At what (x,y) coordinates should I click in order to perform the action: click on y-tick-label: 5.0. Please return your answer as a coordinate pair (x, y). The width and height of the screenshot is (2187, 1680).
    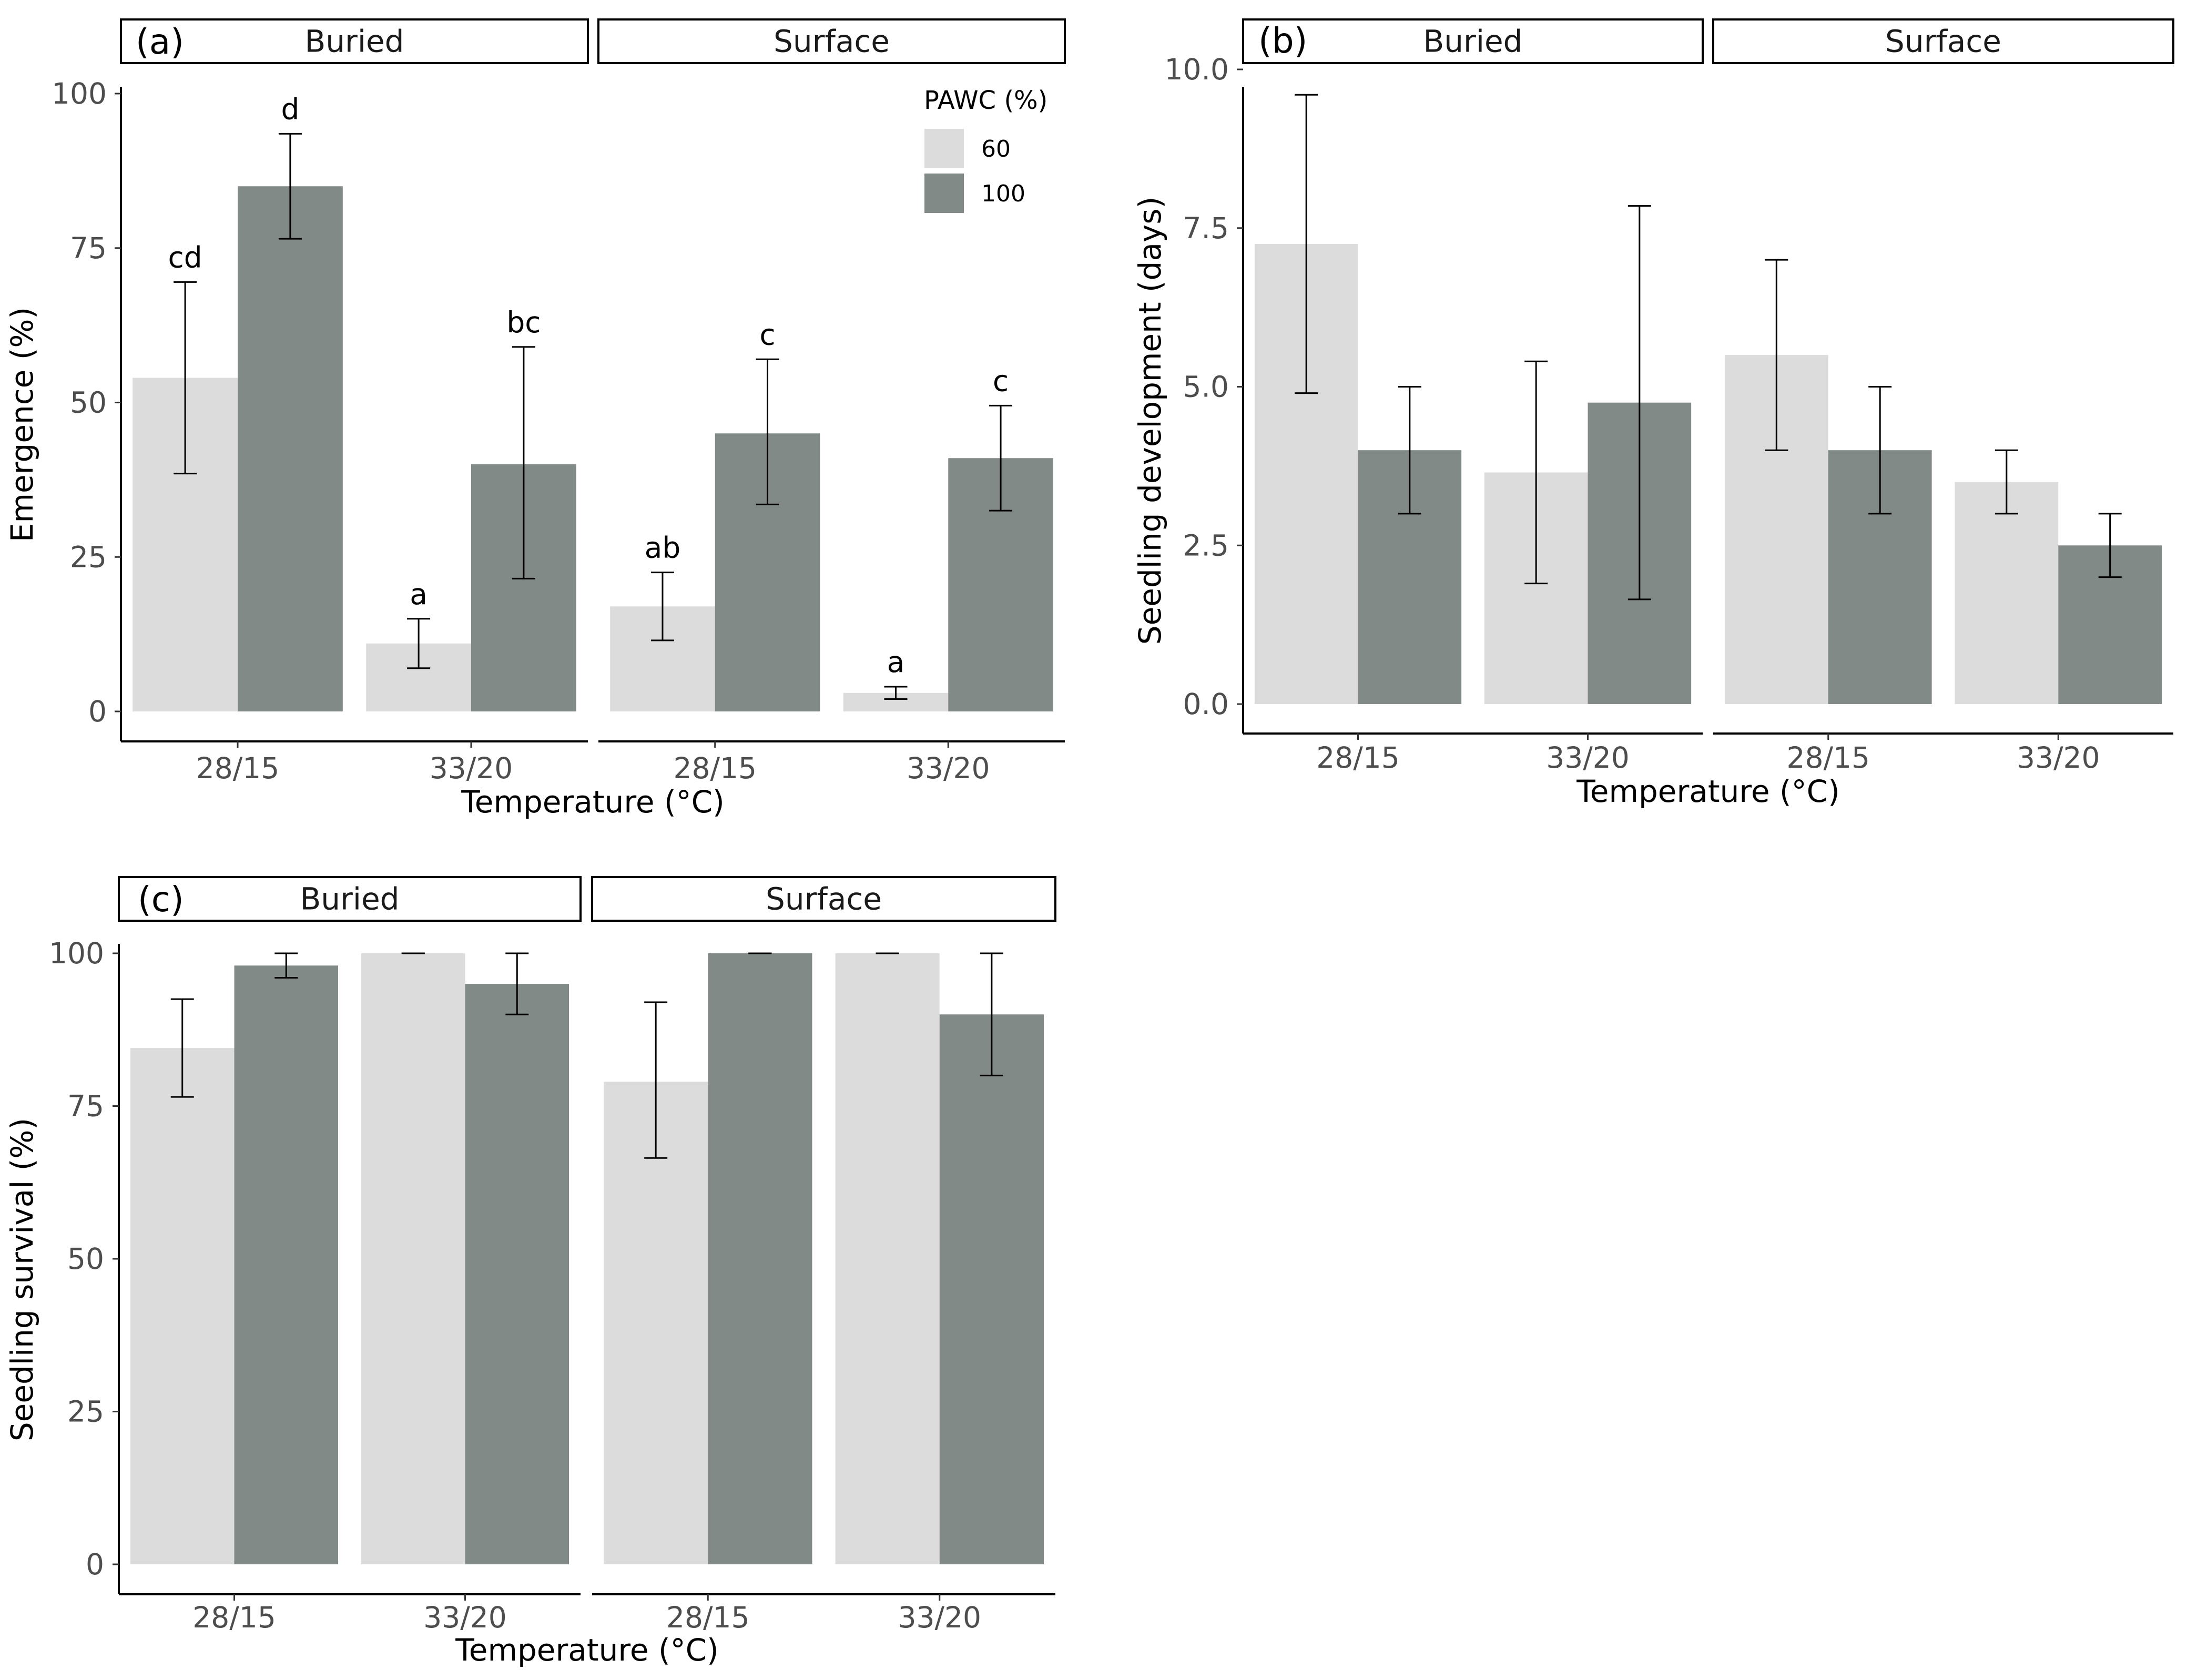
    Looking at the image, I should click on (1206, 387).